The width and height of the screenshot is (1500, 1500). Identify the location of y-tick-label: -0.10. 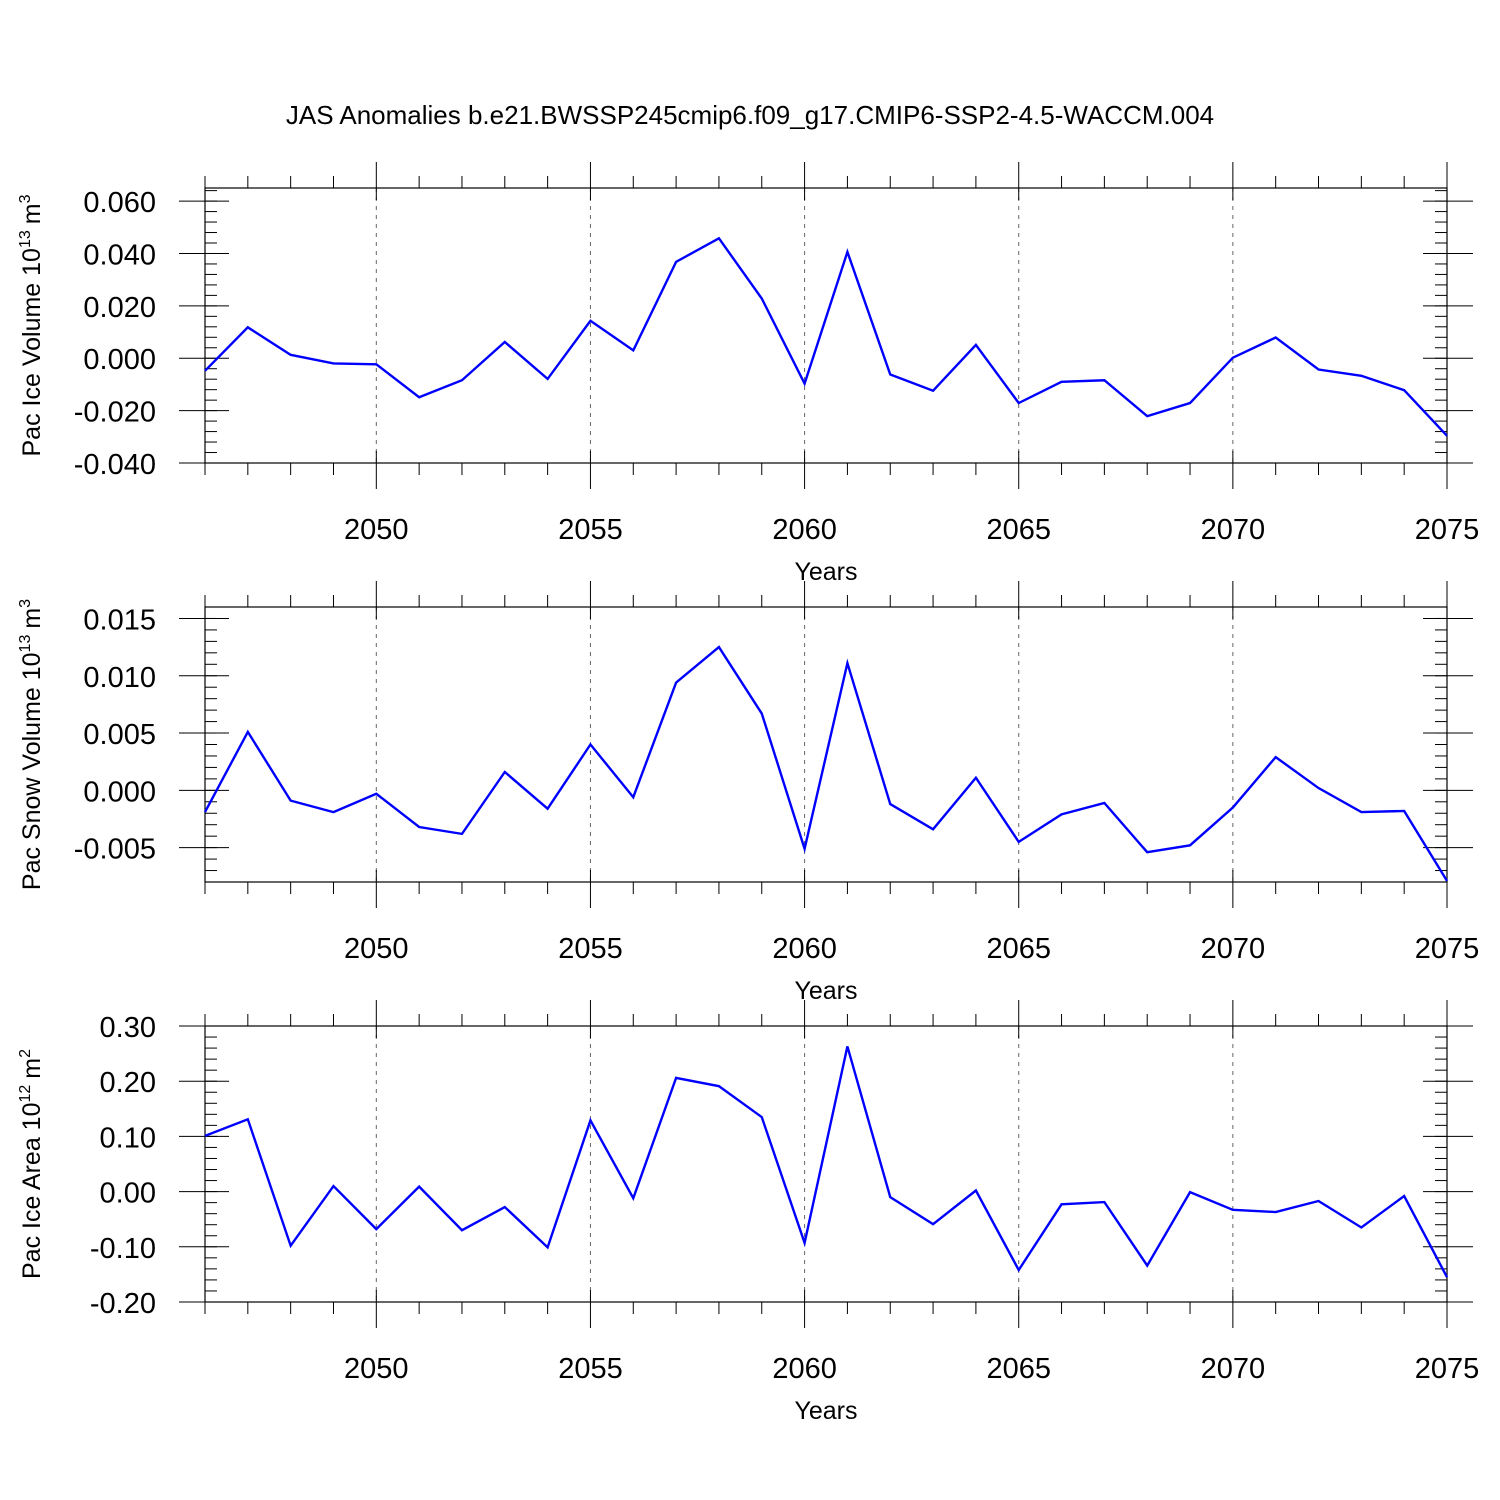
(123, 1249).